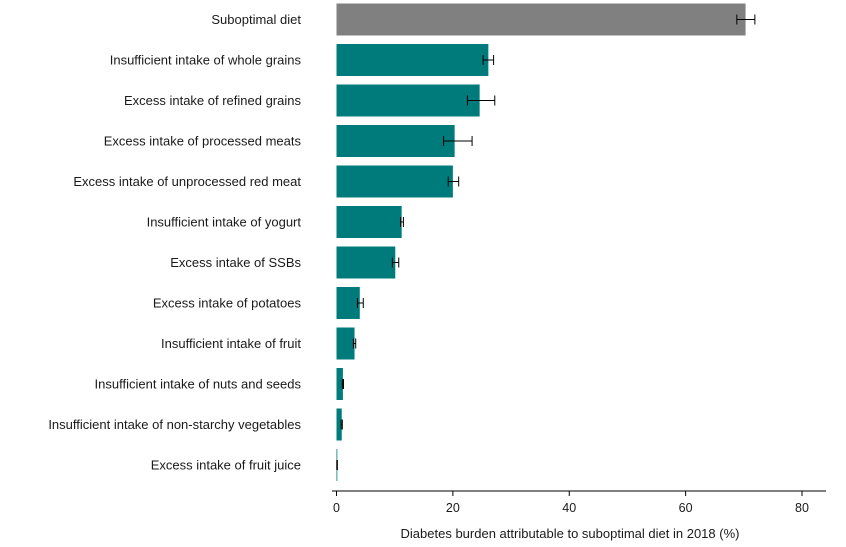  Describe the element at coordinates (256, 19) in the screenshot. I see `category-label: Suboptimal diet` at that location.